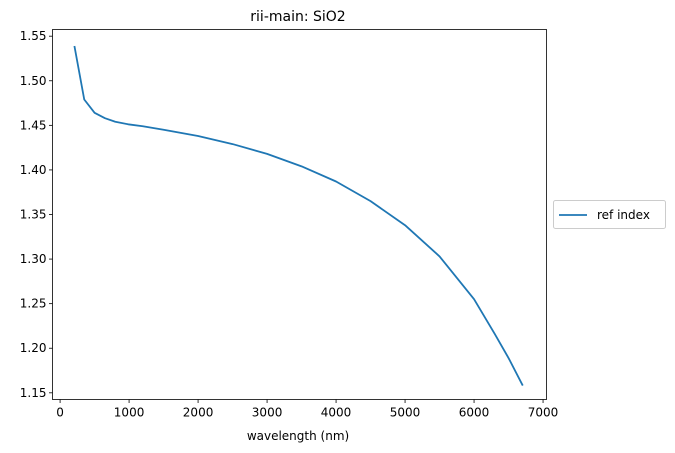 Image resolution: width=675 pixels, height=453 pixels. What do you see at coordinates (297, 17) in the screenshot?
I see `chart-title: rii-main: SiO2` at bounding box center [297, 17].